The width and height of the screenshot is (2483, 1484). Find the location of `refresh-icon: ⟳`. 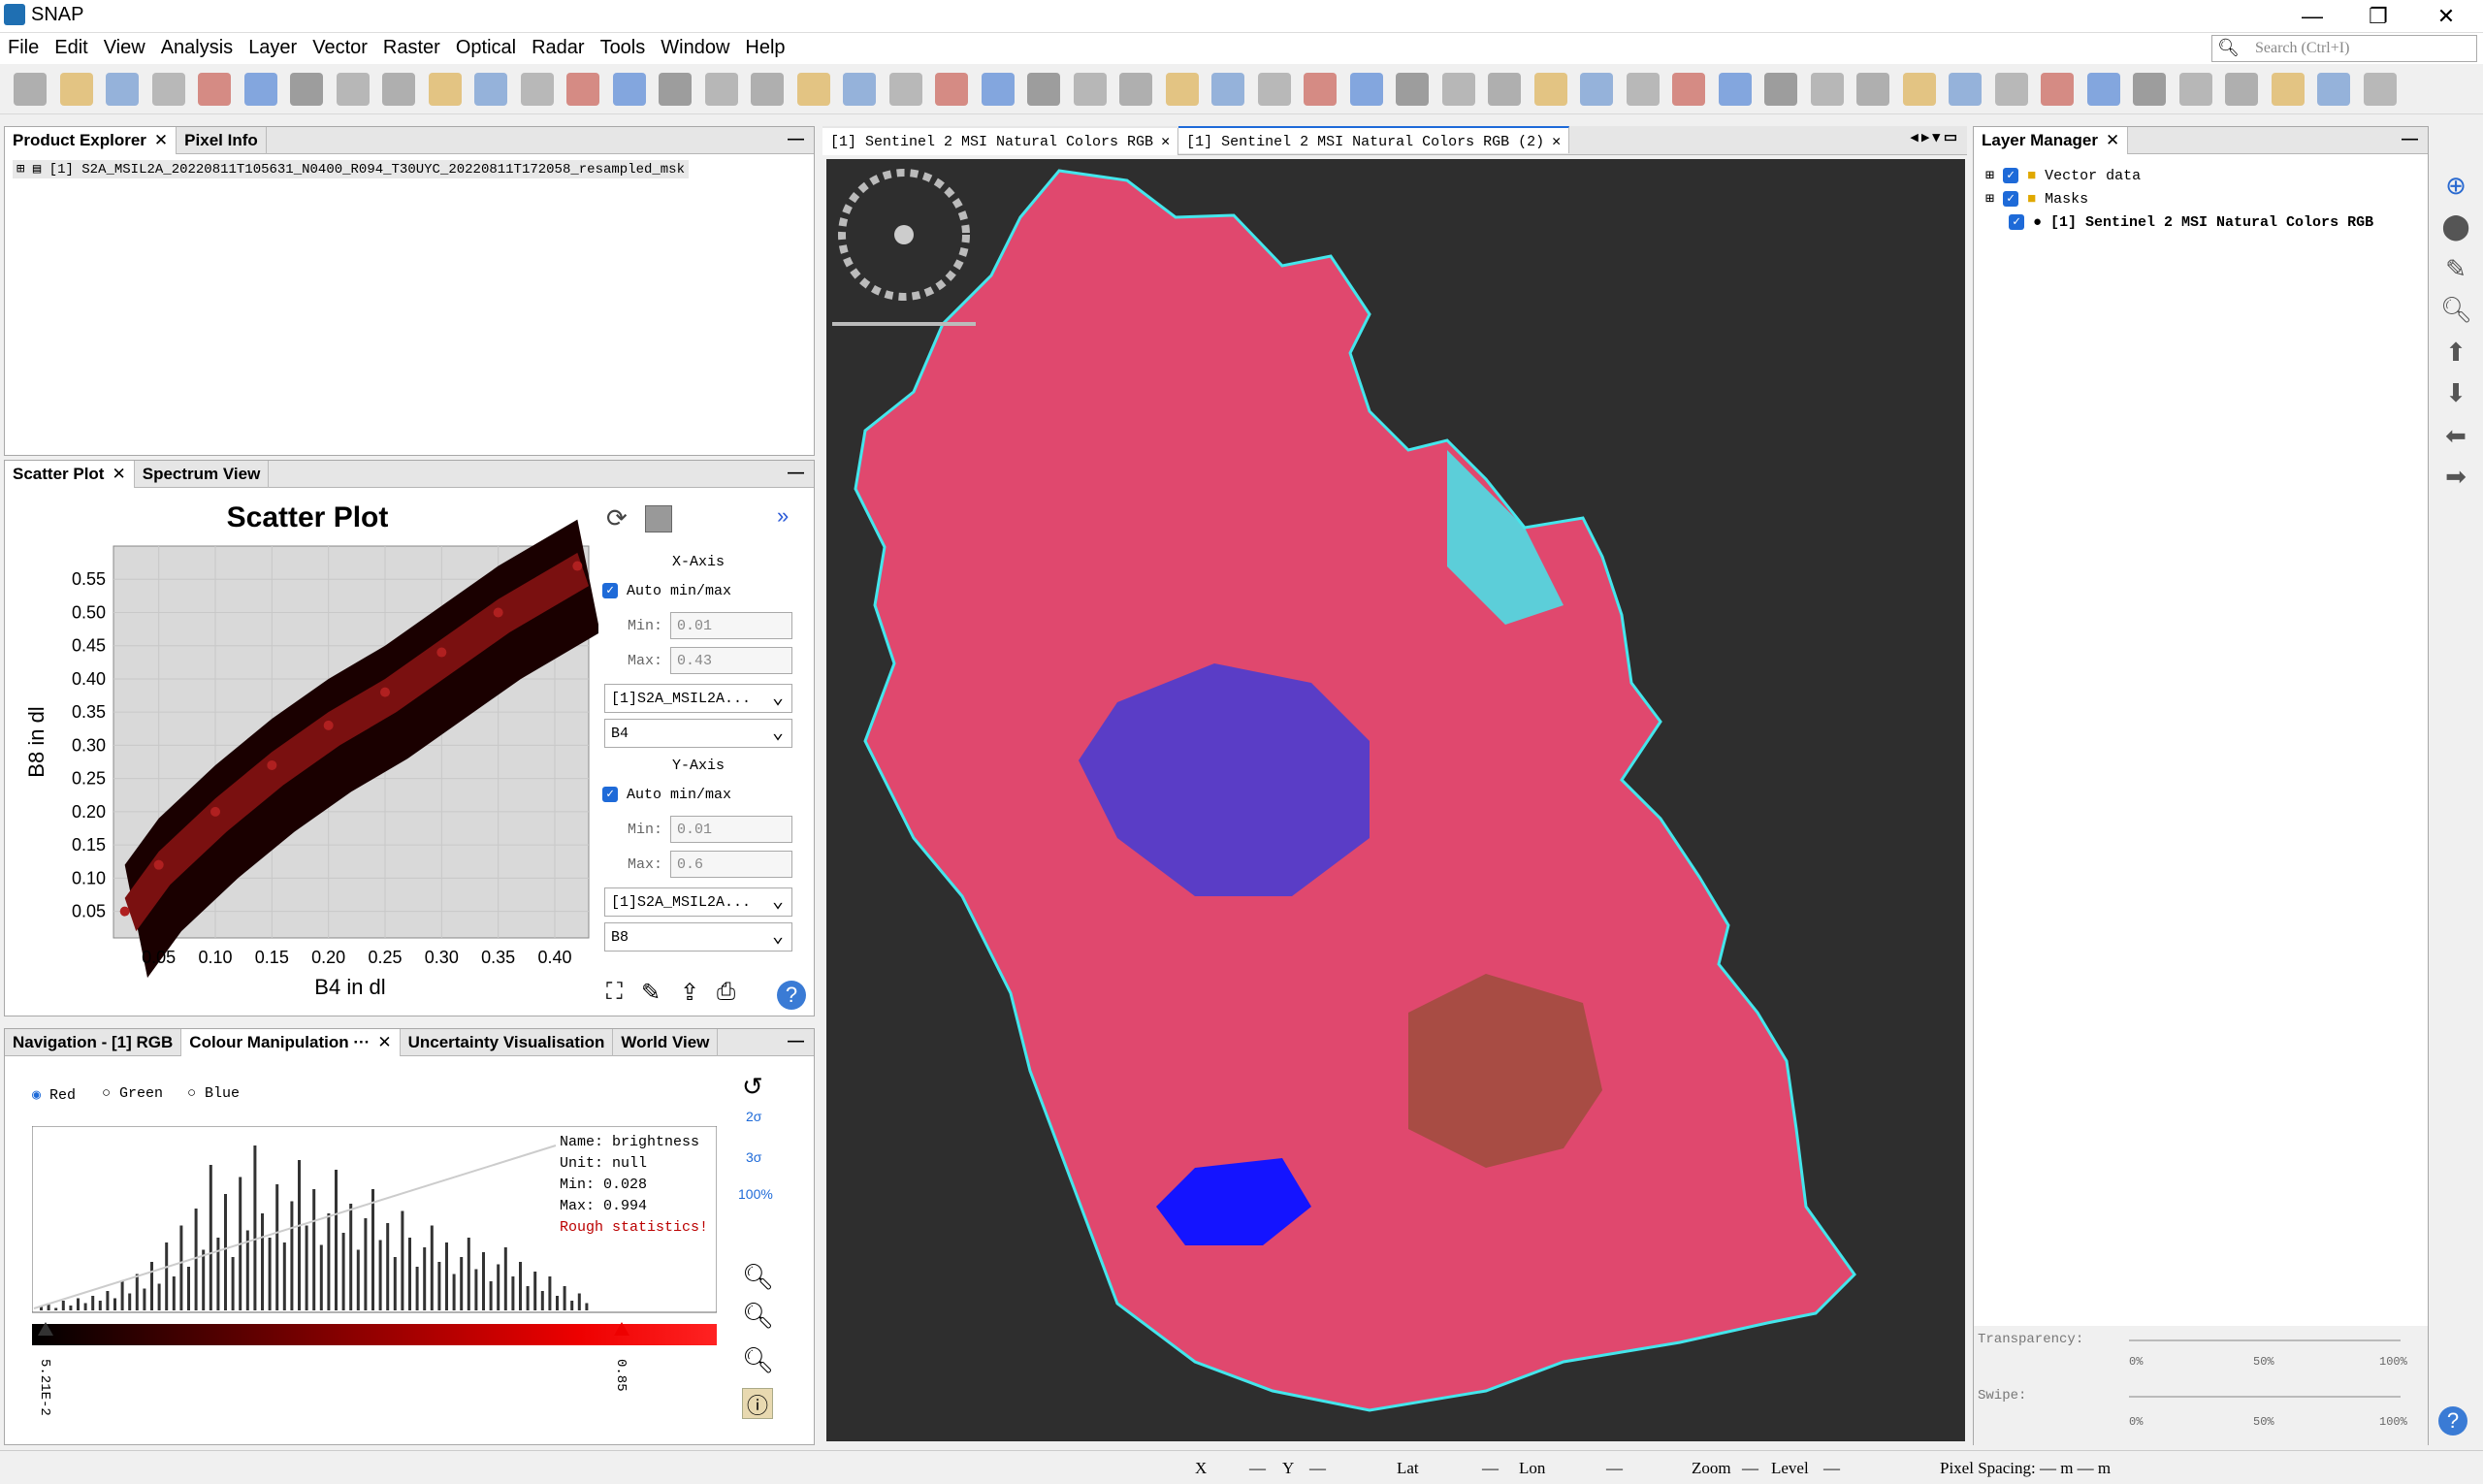

refresh-icon: ⟳ is located at coordinates (617, 518).